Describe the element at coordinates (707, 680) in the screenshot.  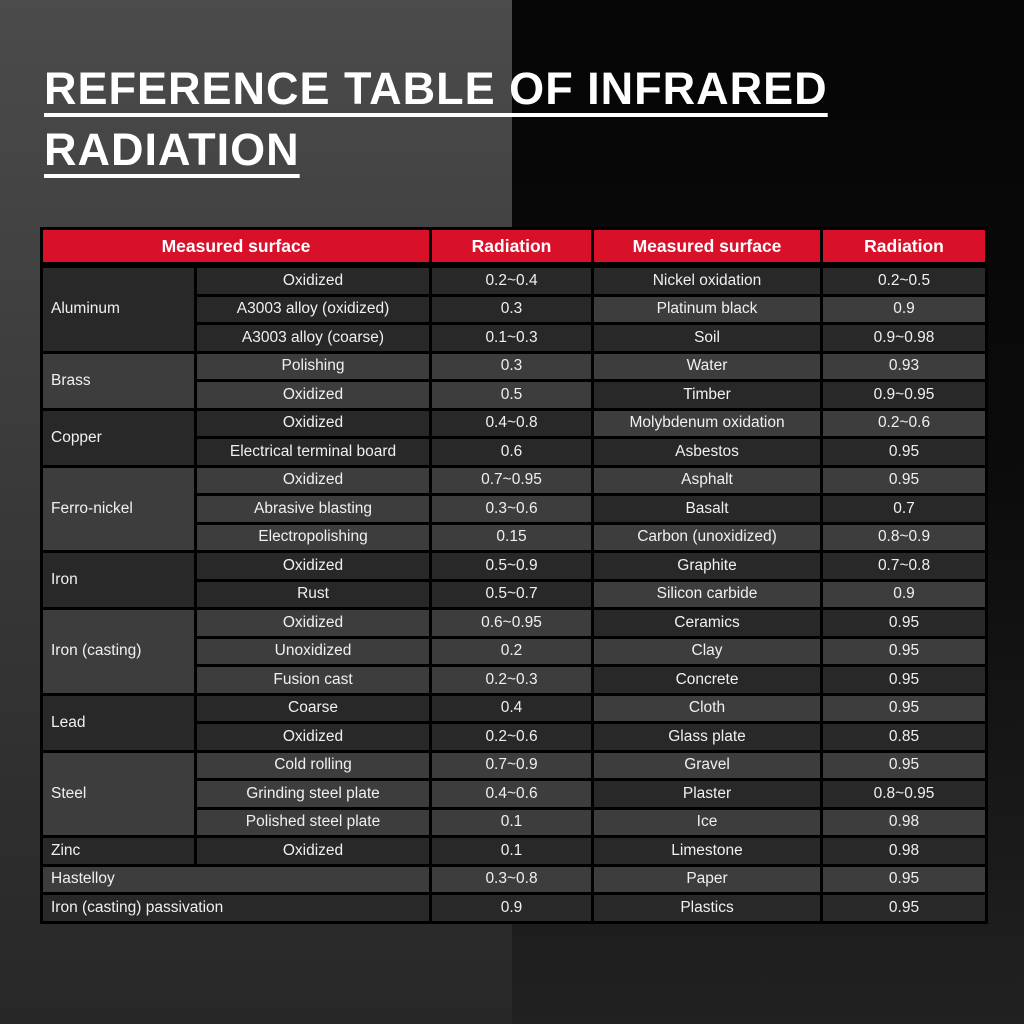
I see `material-cell: Concrete` at that location.